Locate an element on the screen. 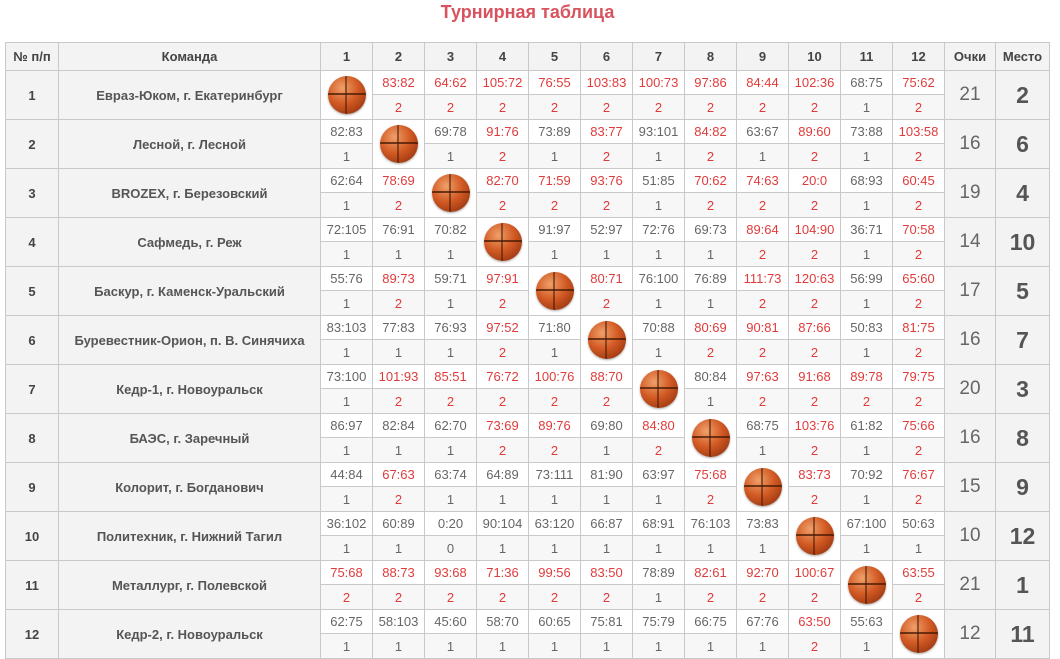 The height and width of the screenshot is (659, 1060). match-score: 50:83 is located at coordinates (866, 327).